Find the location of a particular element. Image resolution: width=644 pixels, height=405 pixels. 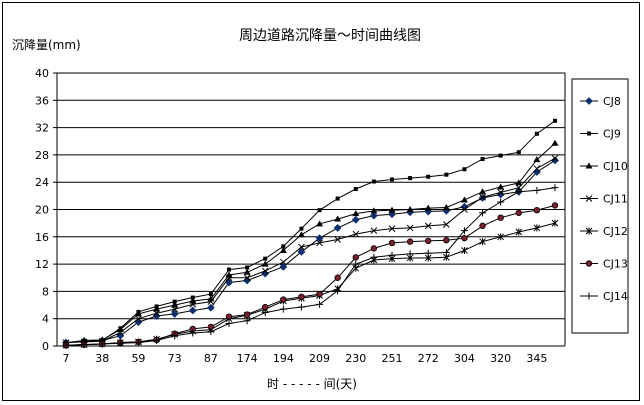

x-tick-label: 345 is located at coordinates (536, 358).